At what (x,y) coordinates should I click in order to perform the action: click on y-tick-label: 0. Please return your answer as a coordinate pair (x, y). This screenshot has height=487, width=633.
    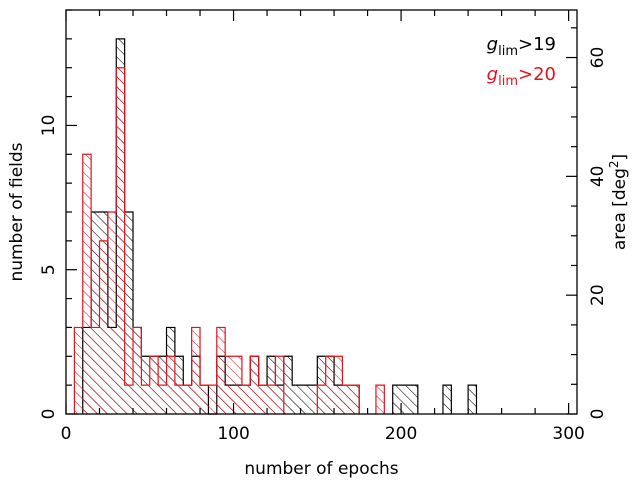
    Looking at the image, I should click on (49, 414).